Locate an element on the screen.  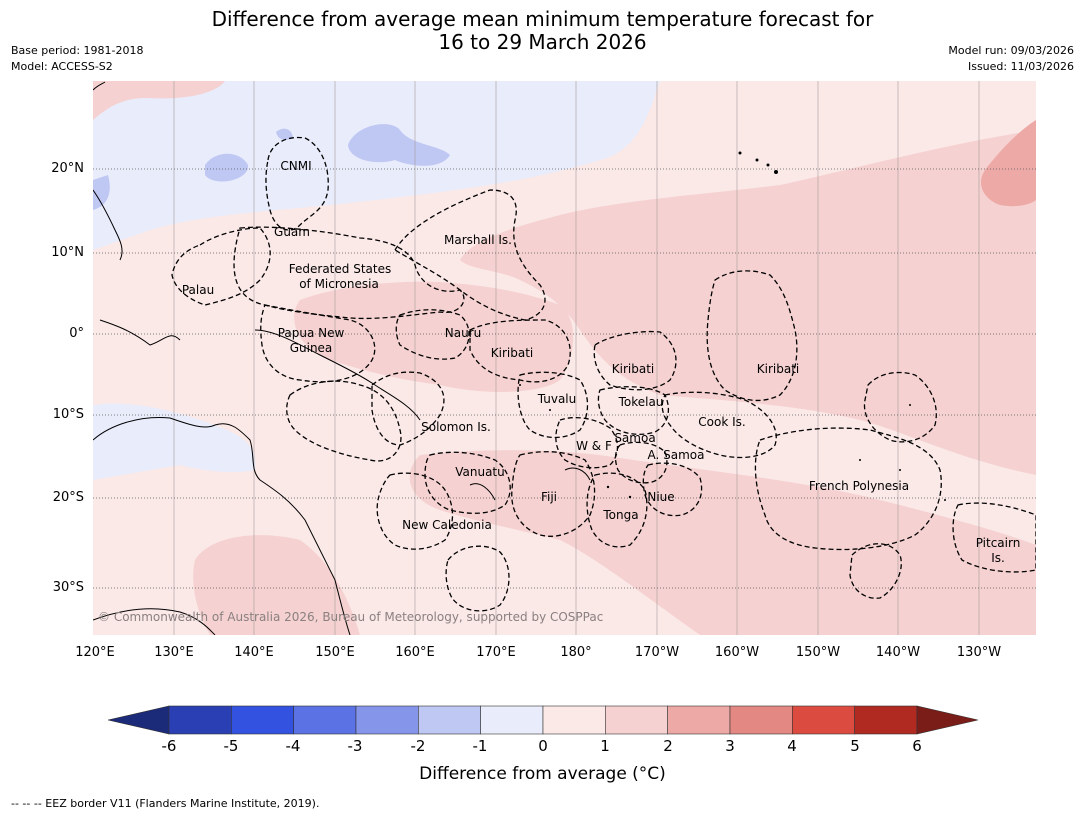
model-run: Model run: 09/03/2026 is located at coordinates (1011, 50).